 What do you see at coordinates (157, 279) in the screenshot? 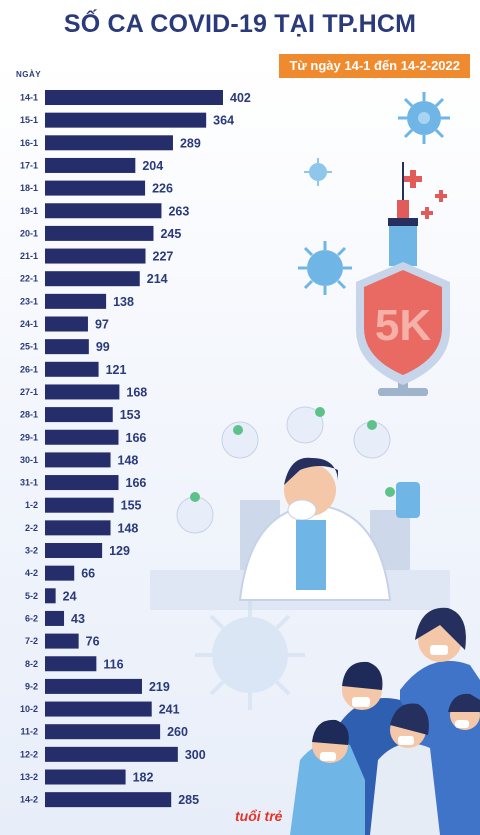
I see `value-label: 214` at bounding box center [157, 279].